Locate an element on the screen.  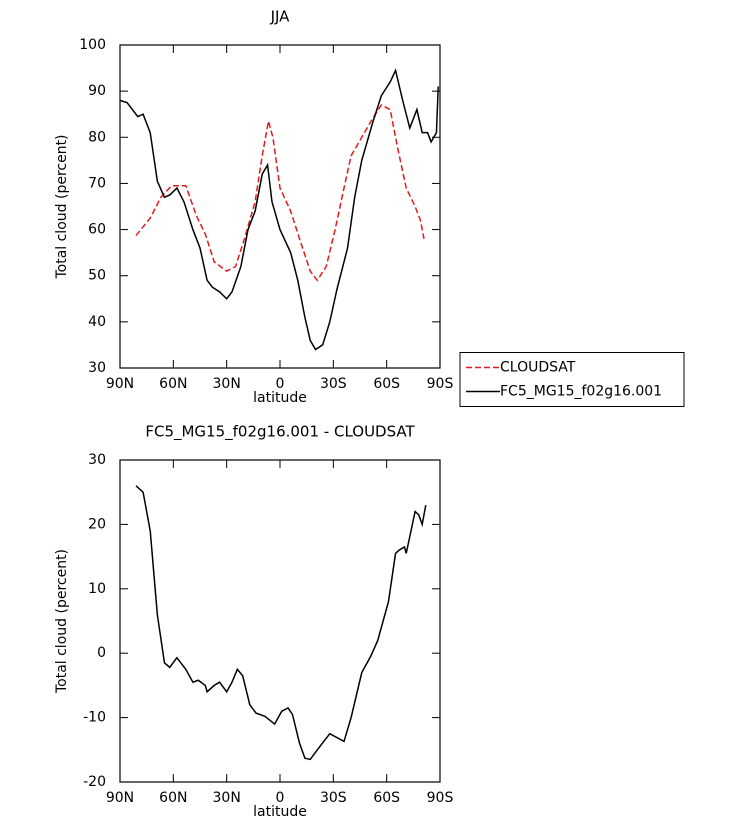
chart-title: FC5_MG15_f02g16.001 - CLOUDSAT is located at coordinates (280, 432).